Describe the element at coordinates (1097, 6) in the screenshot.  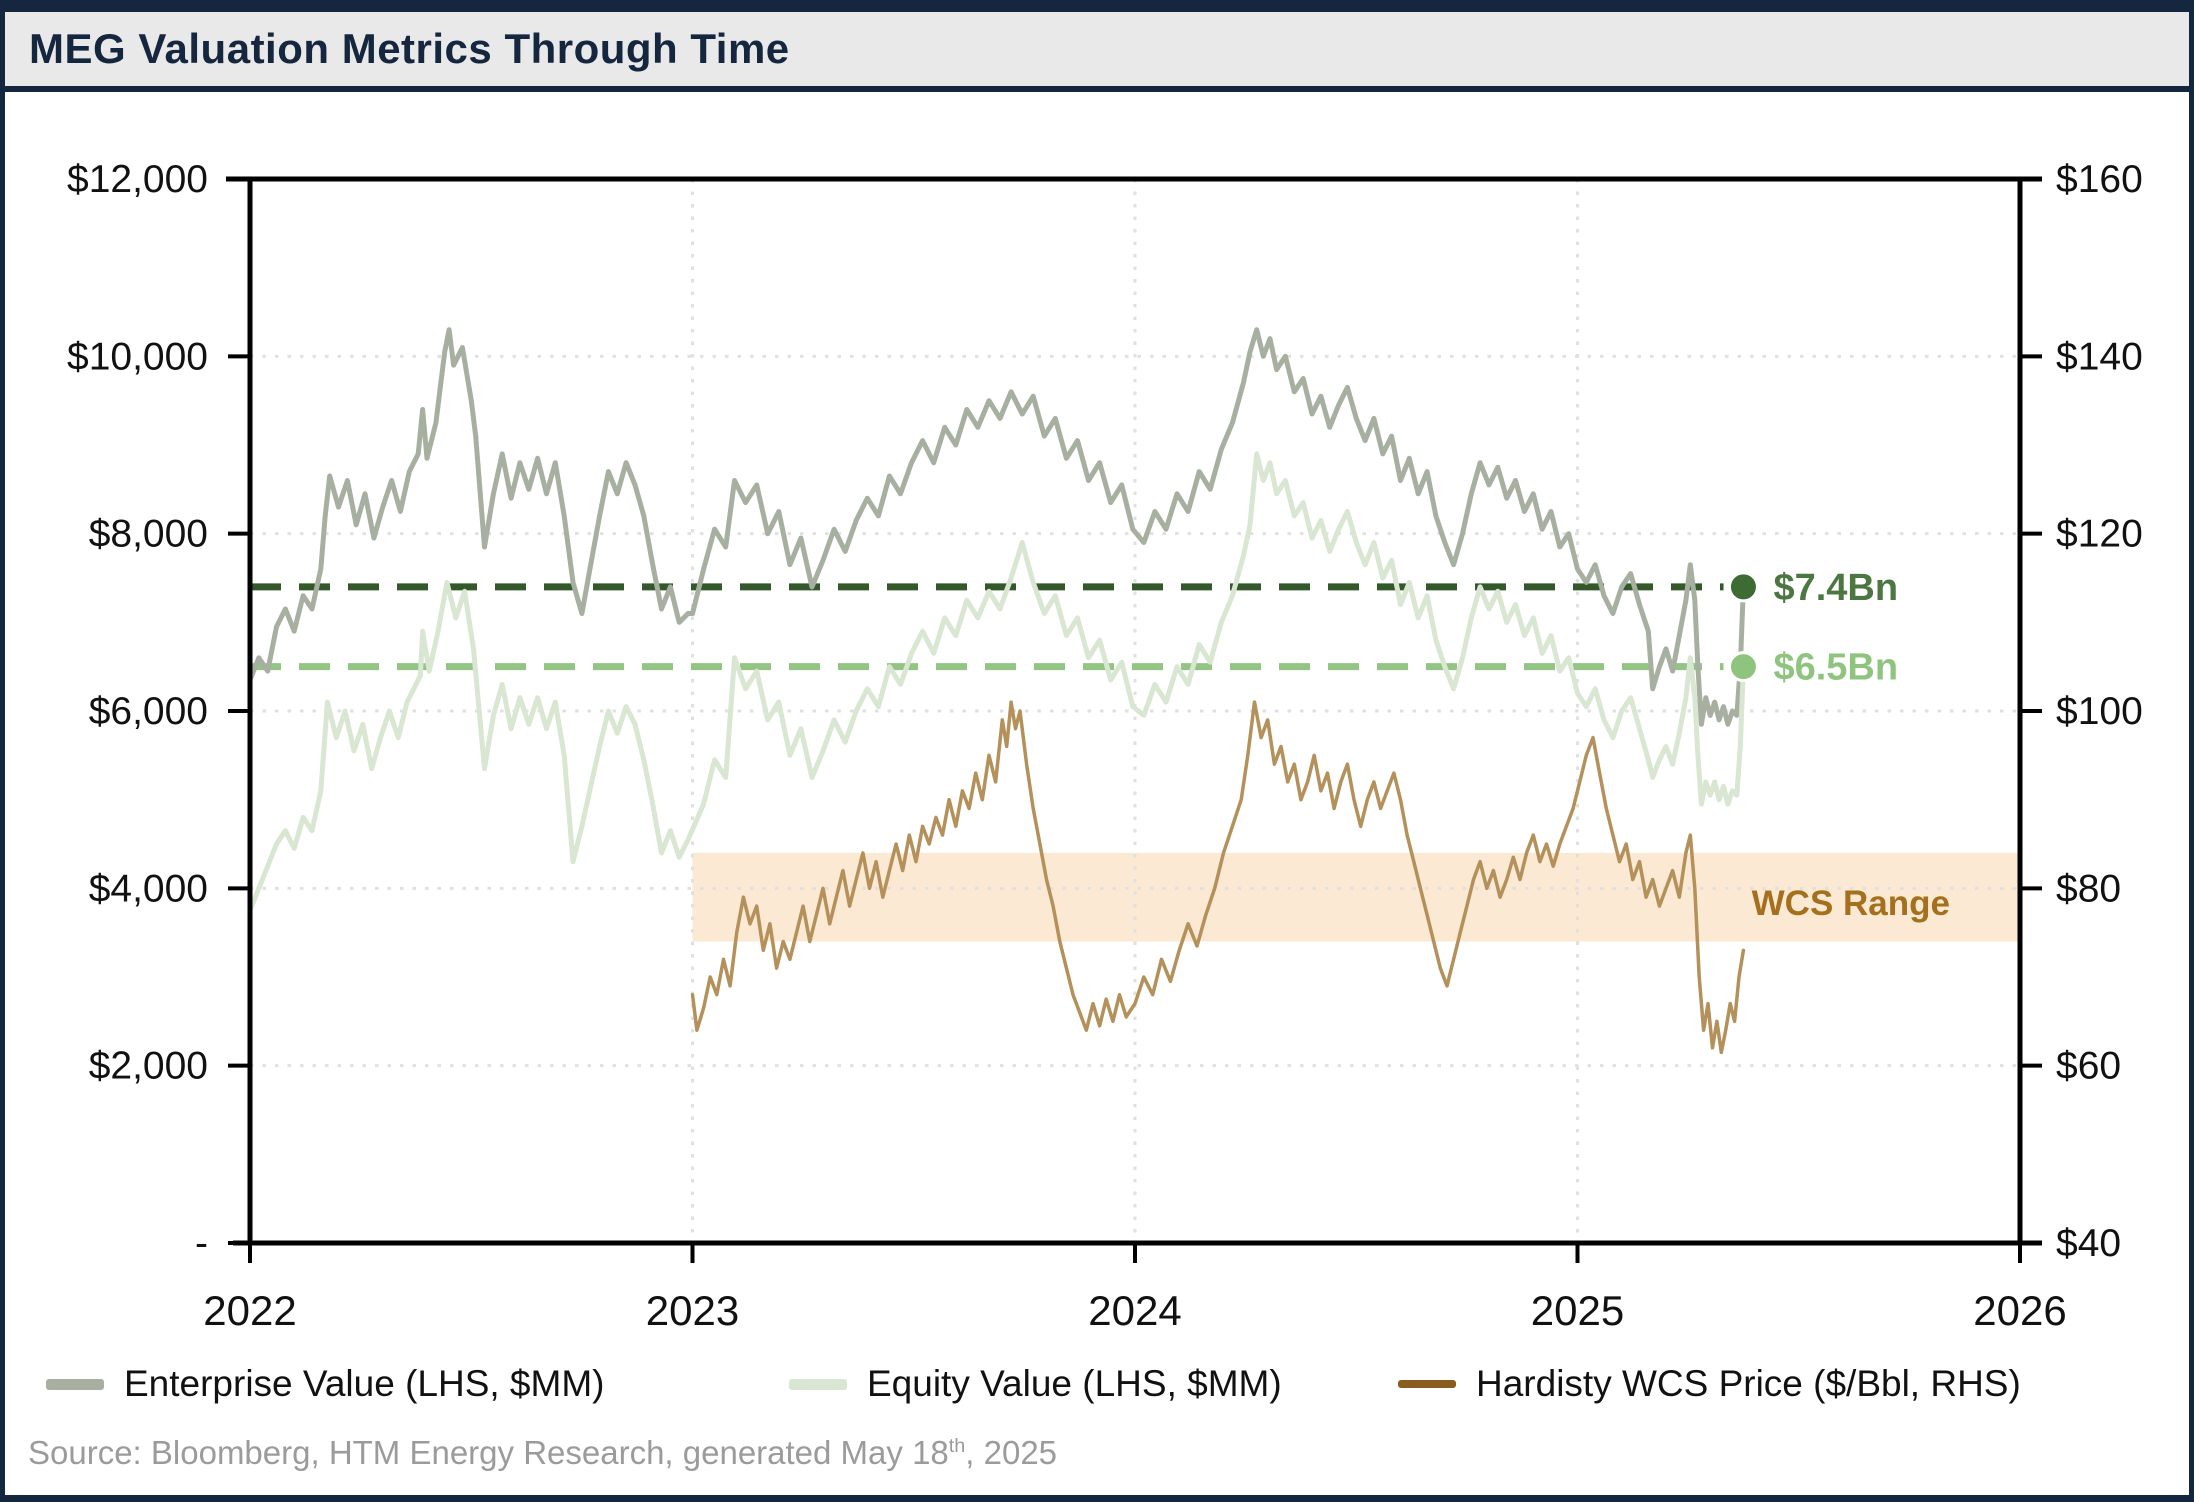
I see `page-border-top` at that location.